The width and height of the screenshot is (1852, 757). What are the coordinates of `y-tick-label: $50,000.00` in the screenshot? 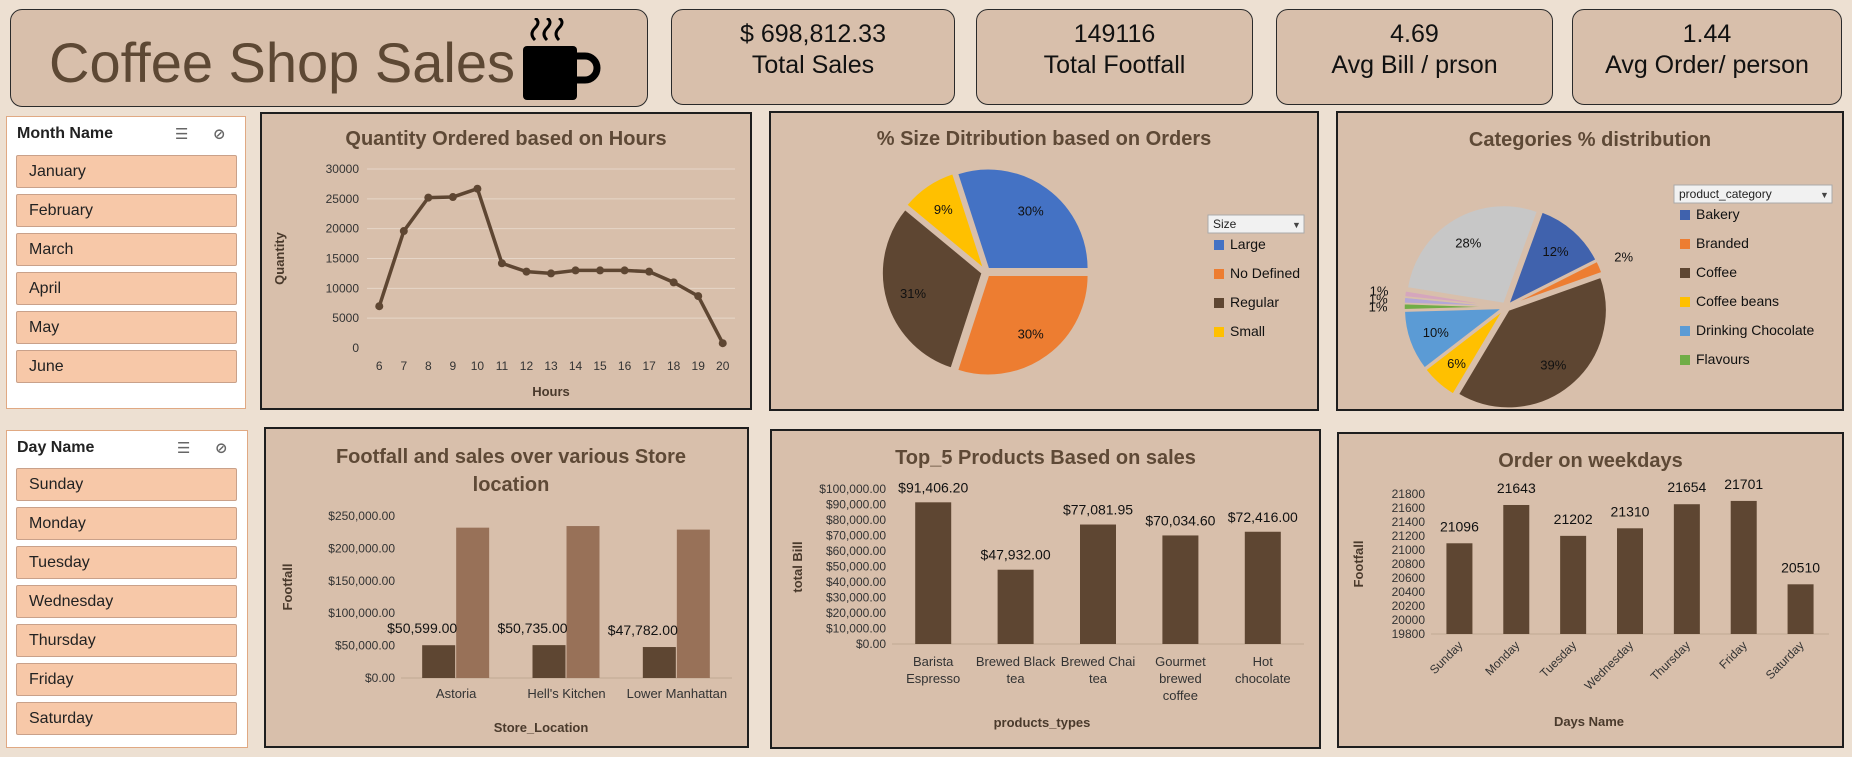 It's located at (365, 646).